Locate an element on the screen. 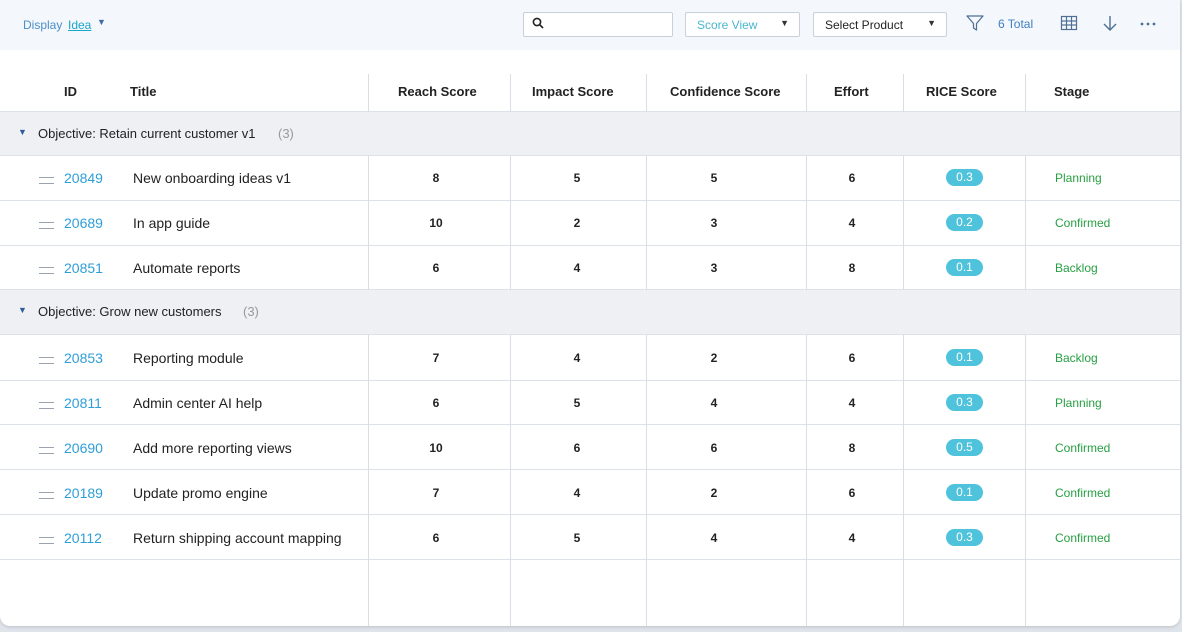 The image size is (1182, 632). select-product-dropdown: Select Product ▼ is located at coordinates (880, 24).